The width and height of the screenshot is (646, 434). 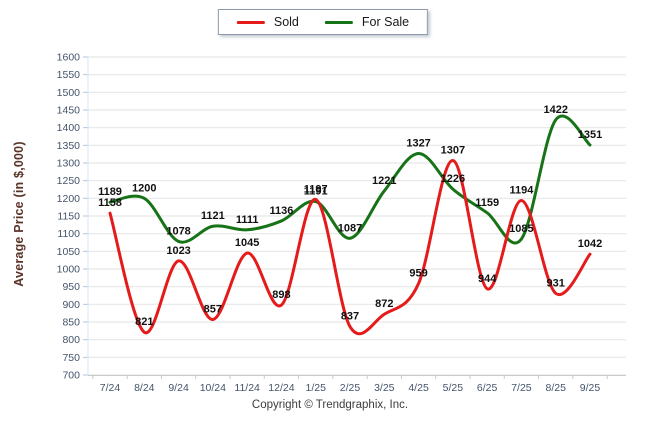 I want to click on data-label: 1197, so click(x=316, y=189).